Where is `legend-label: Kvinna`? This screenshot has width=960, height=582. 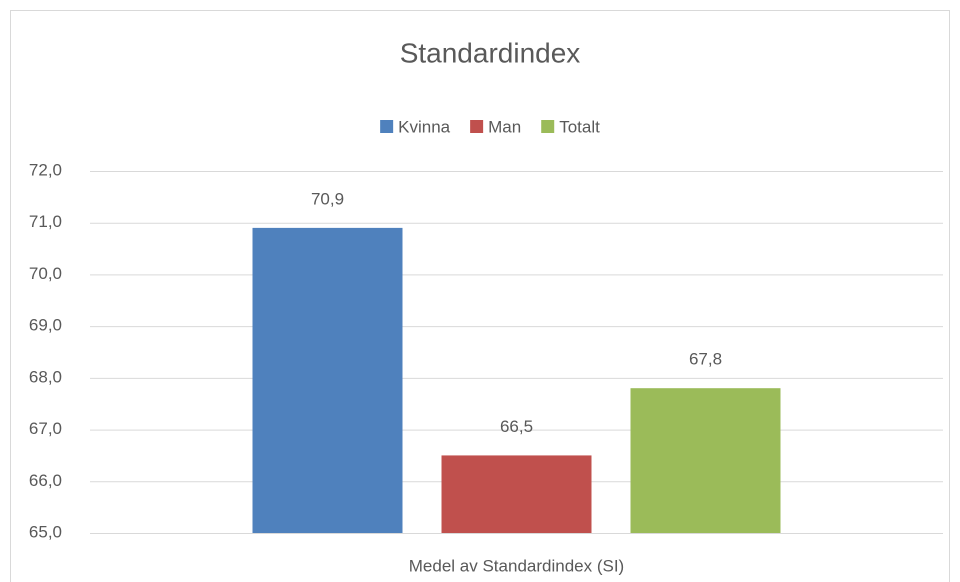 legend-label: Kvinna is located at coordinates (424, 126).